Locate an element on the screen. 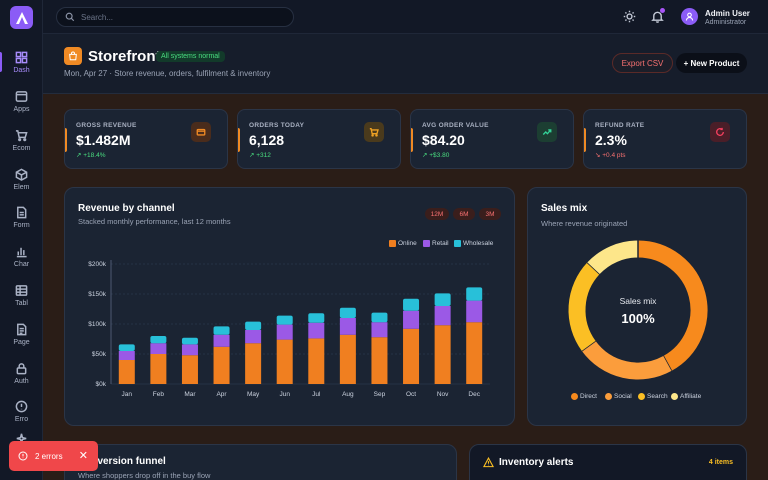  range-12m-button: 12M is located at coordinates (437, 214).